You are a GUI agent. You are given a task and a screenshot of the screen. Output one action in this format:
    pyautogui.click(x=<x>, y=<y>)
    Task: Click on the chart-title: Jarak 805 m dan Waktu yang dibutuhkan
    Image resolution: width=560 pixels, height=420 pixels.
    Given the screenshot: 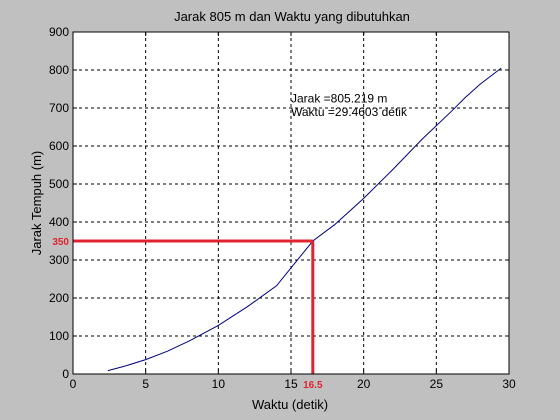 What is the action you would take?
    pyautogui.click(x=292, y=16)
    